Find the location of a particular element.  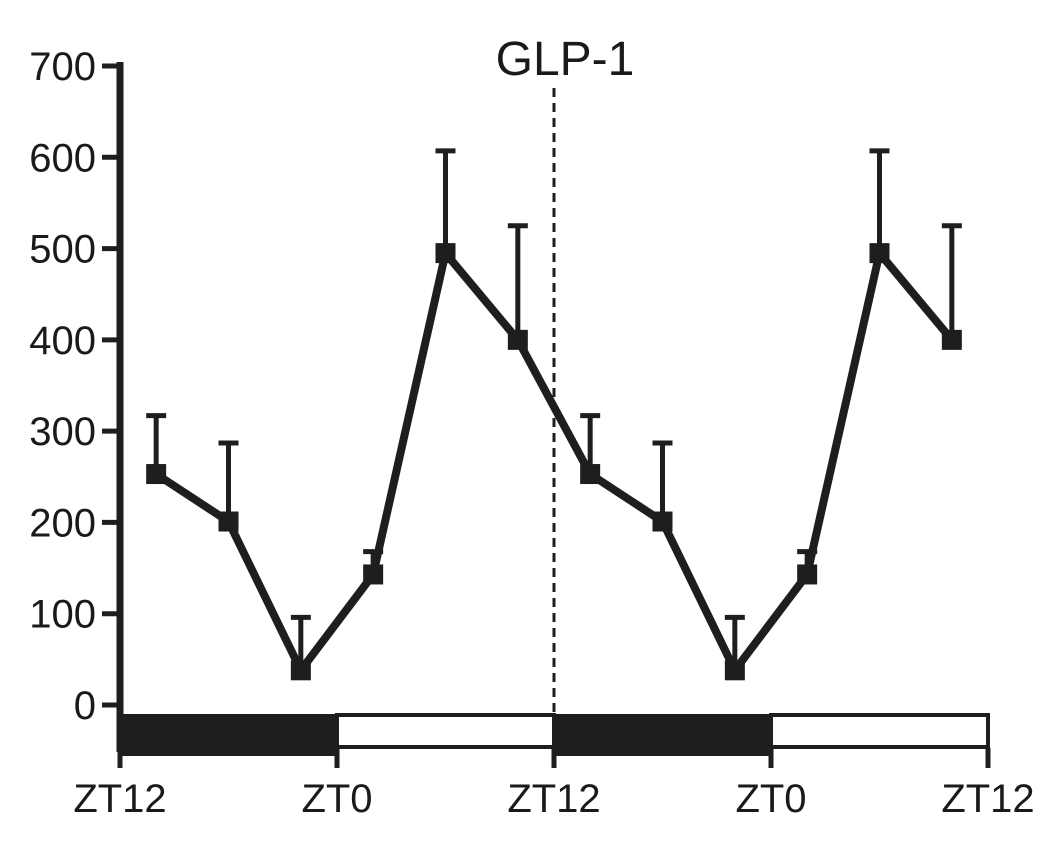

y-tick-label: 400 is located at coordinates (62, 341).